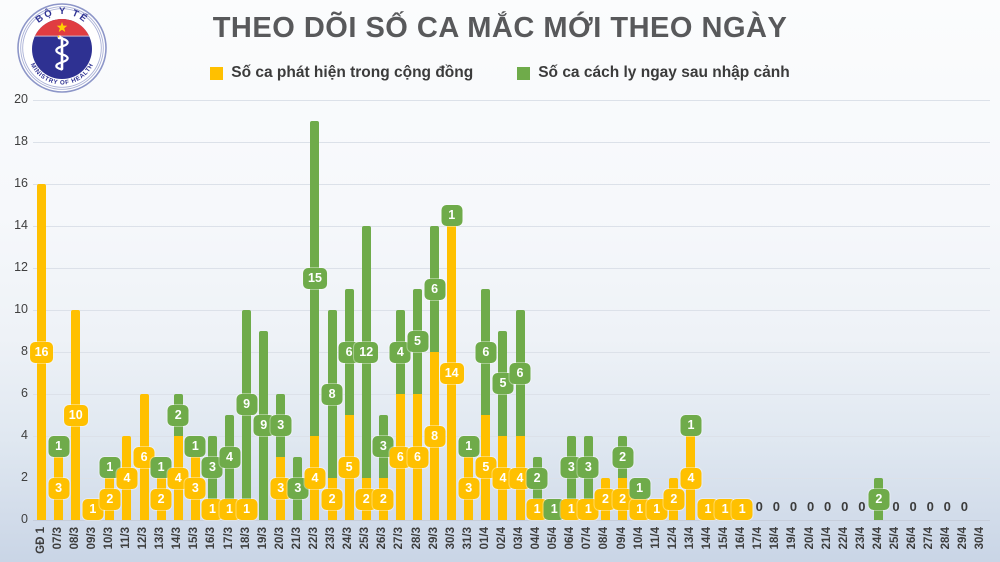  Describe the element at coordinates (24, 435) in the screenshot. I see `y-tick-label: 4` at that location.